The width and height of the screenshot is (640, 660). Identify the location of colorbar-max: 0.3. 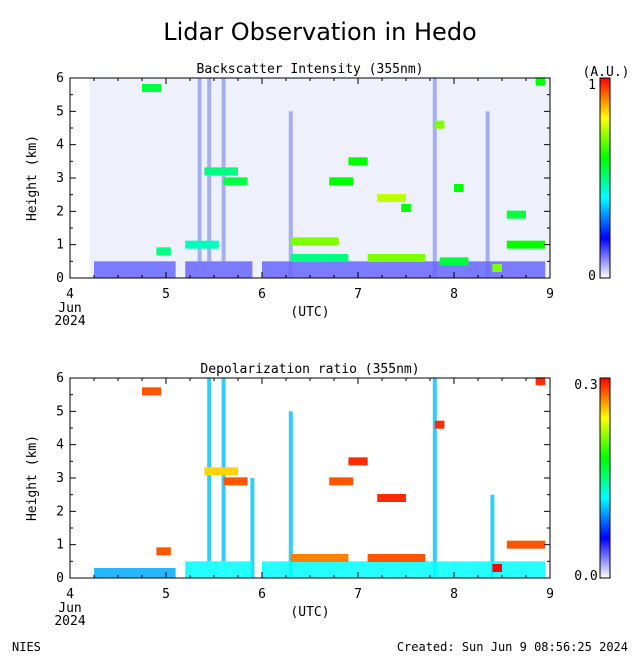
(585, 385).